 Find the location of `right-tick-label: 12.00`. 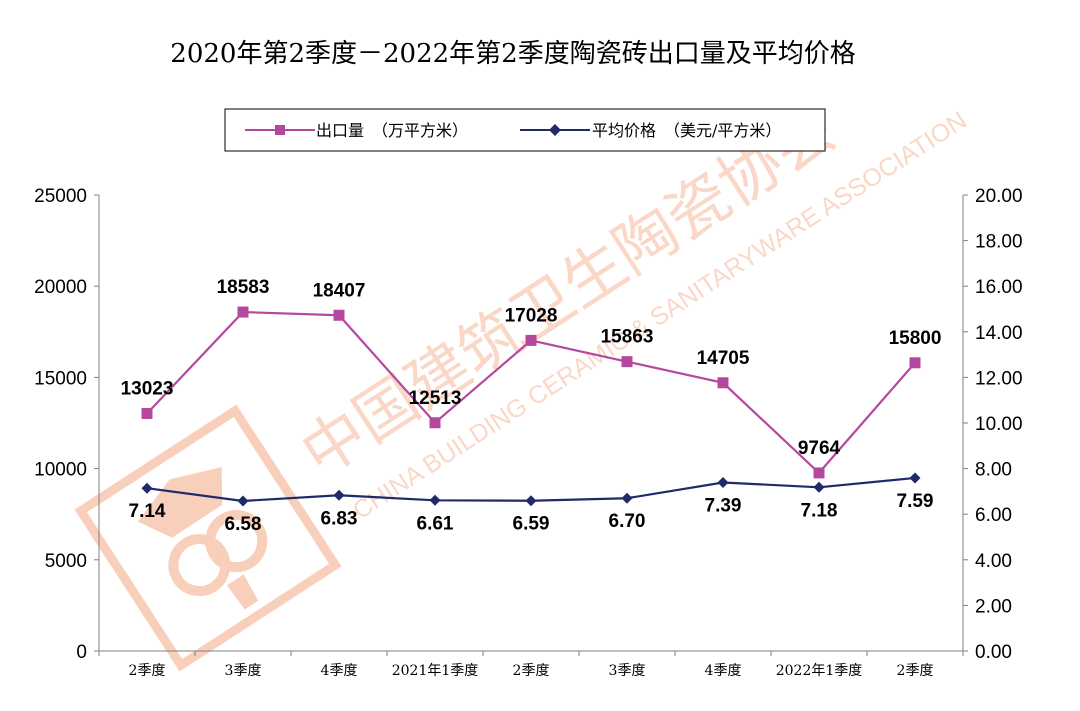

right-tick-label: 12.00 is located at coordinates (999, 378).